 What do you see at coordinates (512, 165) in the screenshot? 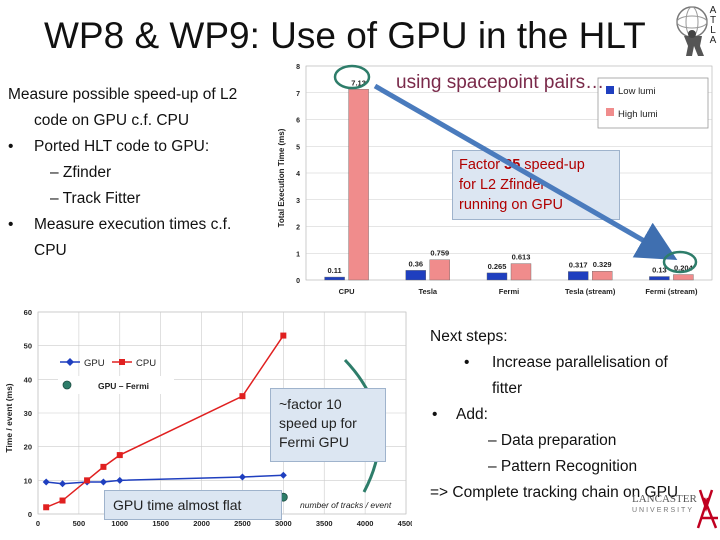
I see `factor-number: 35` at bounding box center [512, 165].